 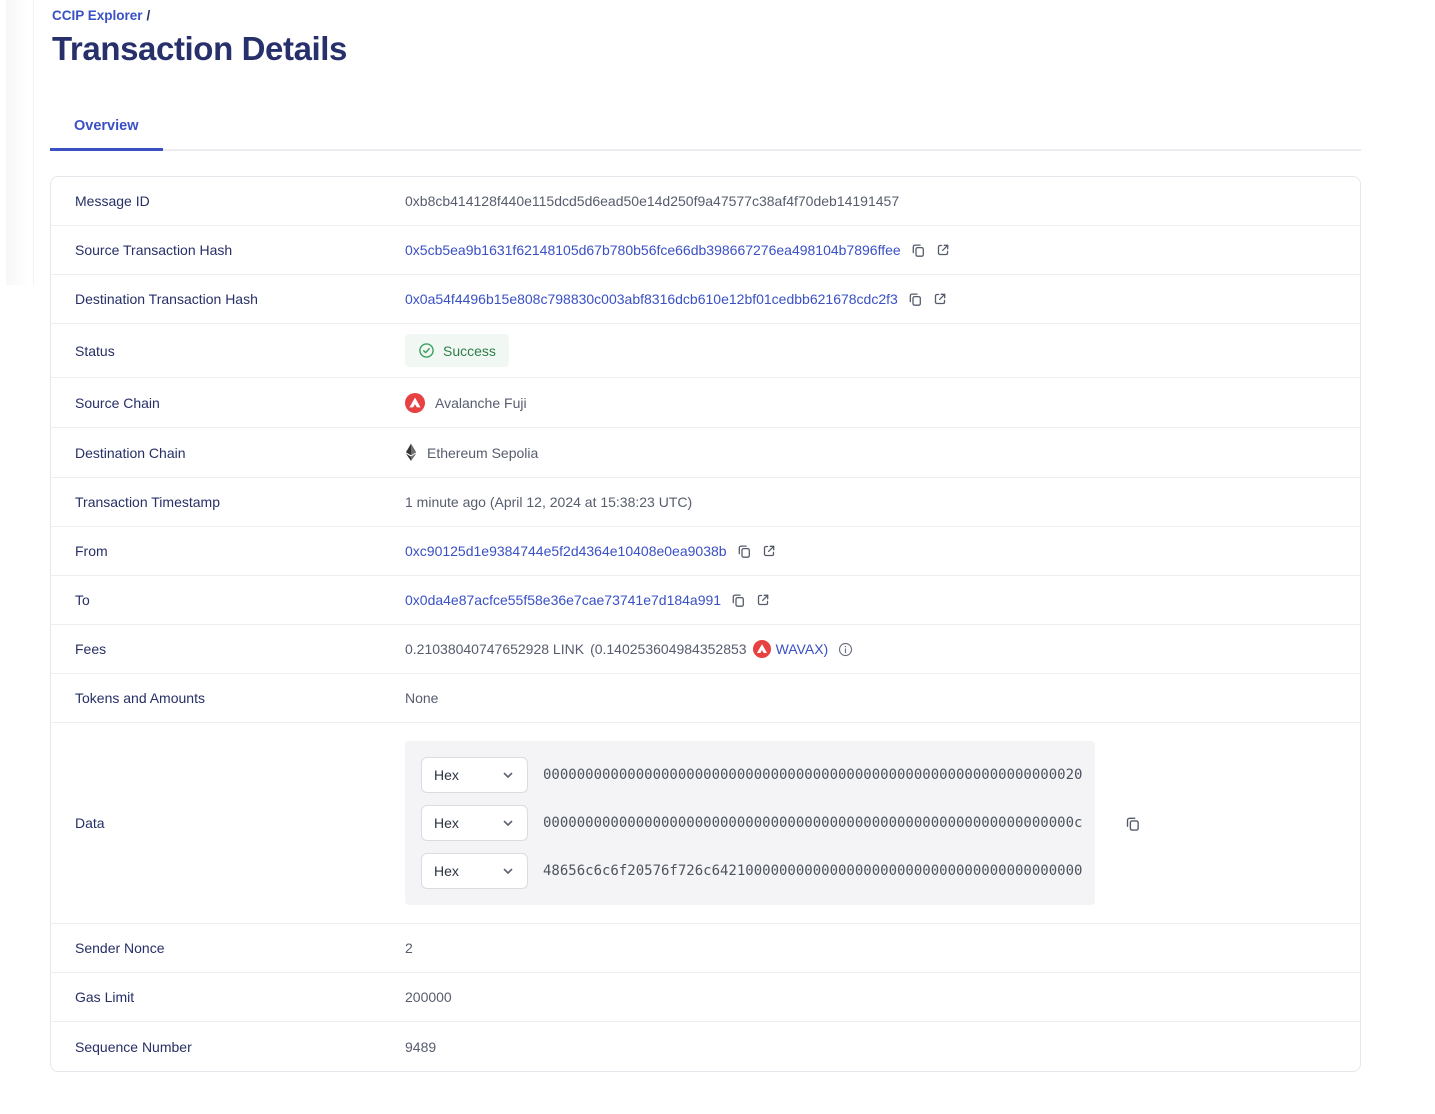 I want to click on status-text: Success, so click(x=469, y=350).